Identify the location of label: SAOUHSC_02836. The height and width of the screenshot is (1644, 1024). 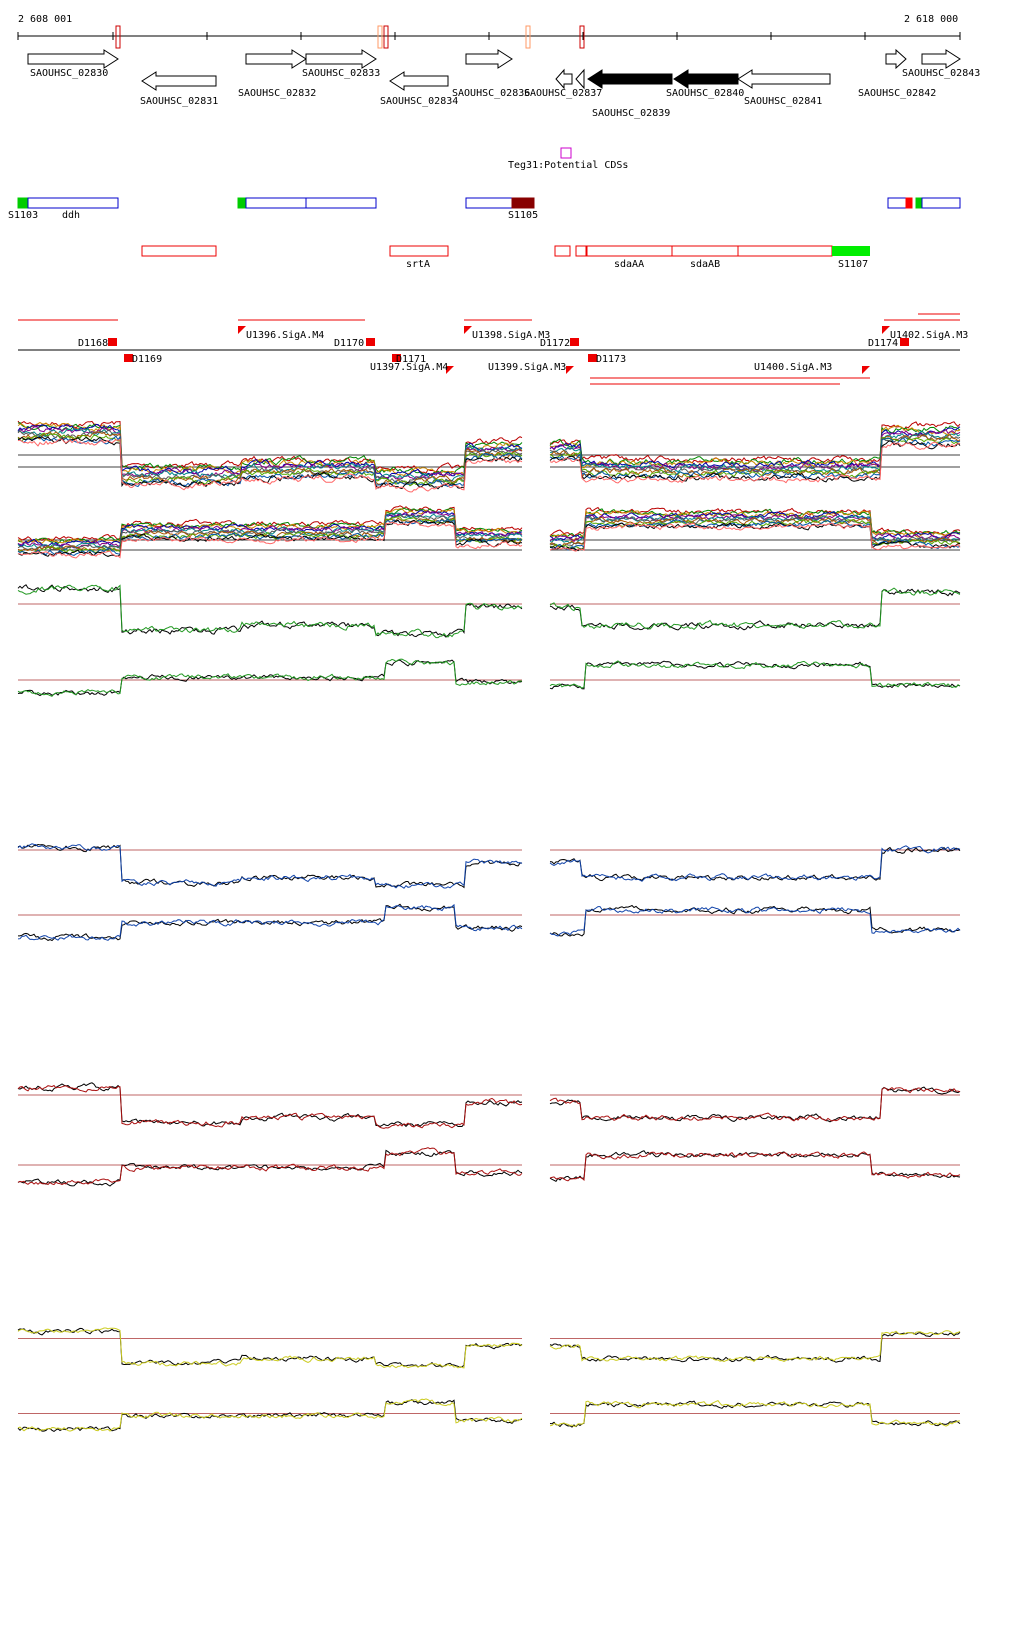
(491, 93).